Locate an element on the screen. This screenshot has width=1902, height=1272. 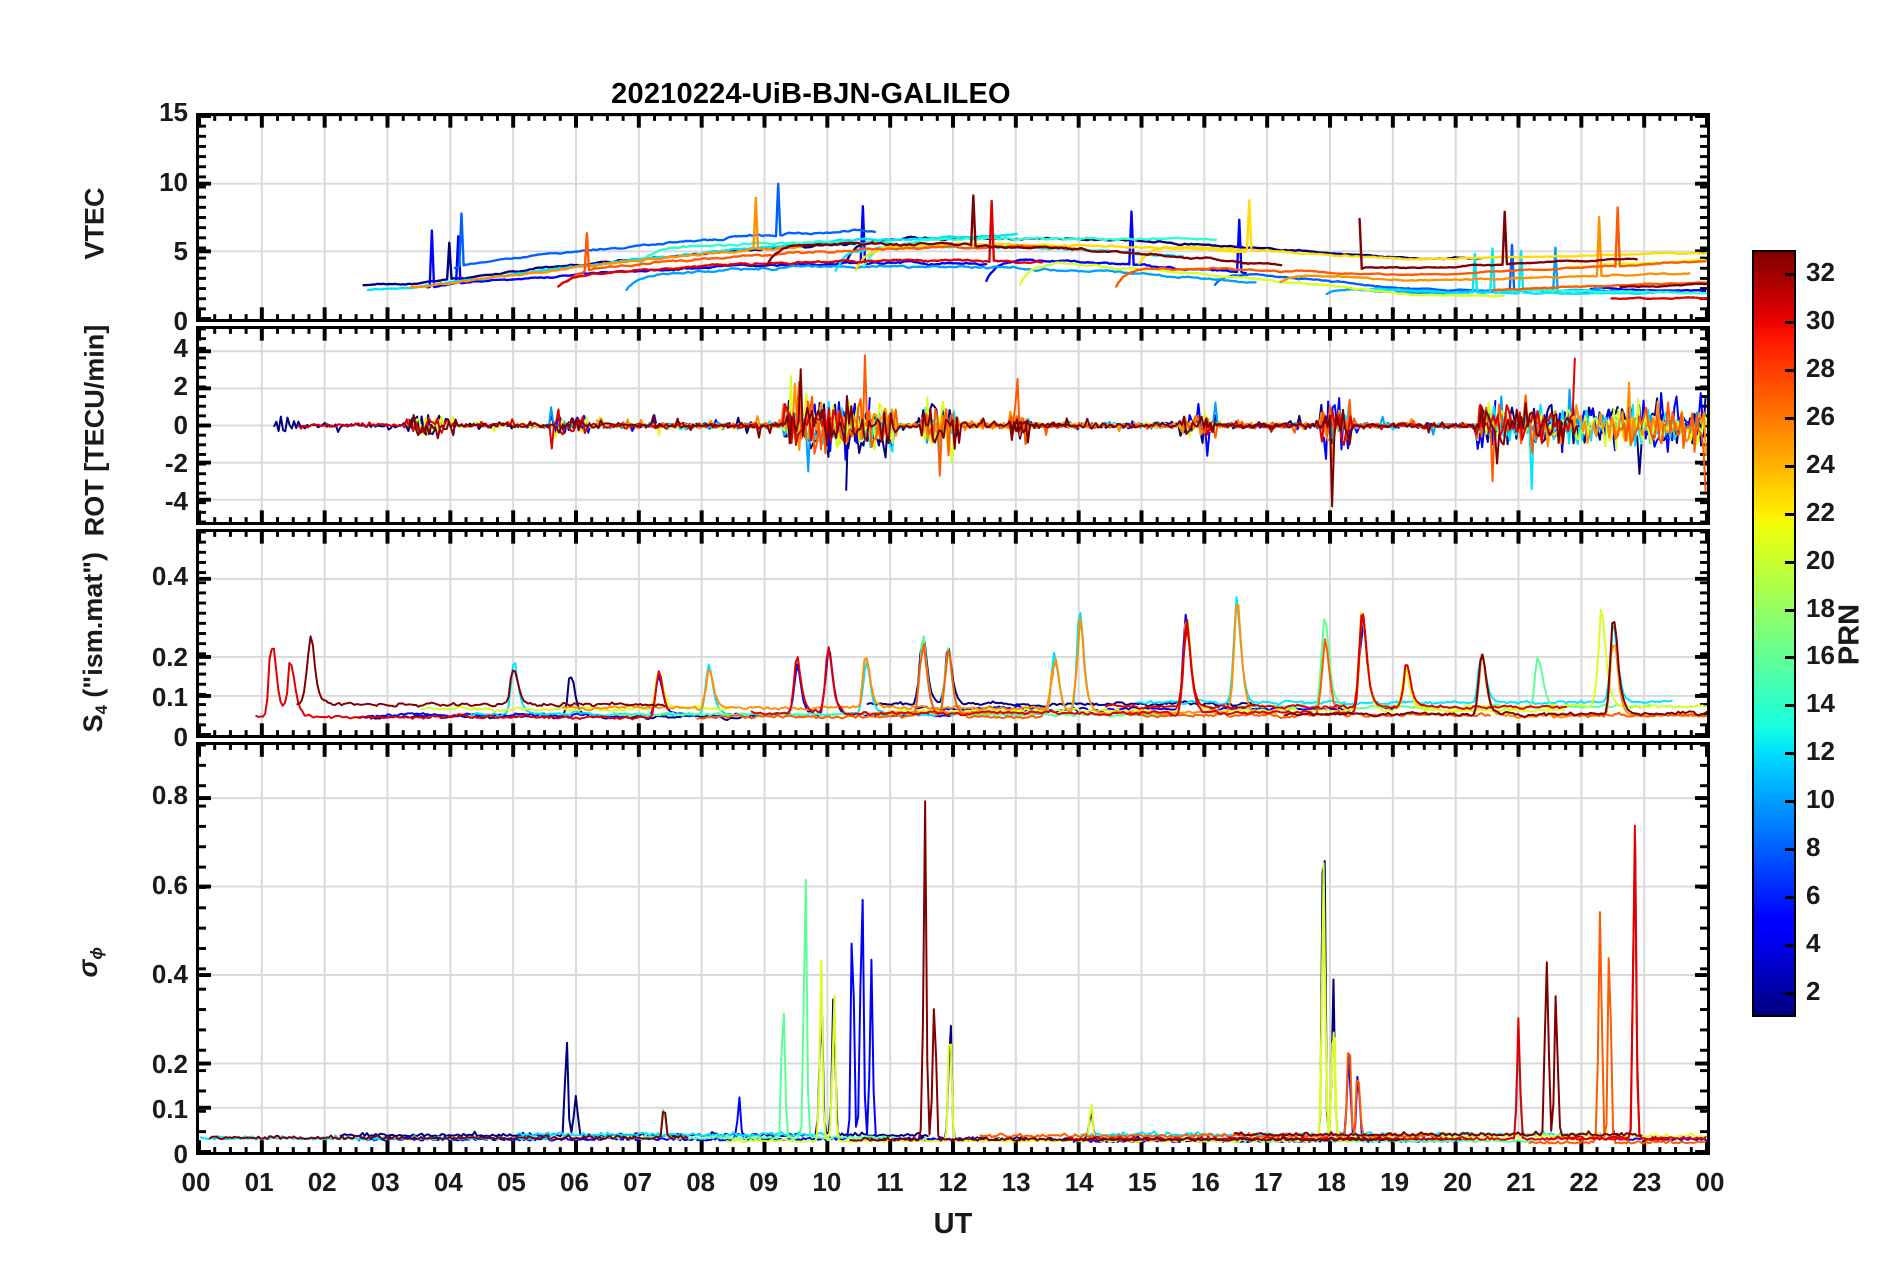
panel-s4 is located at coordinates (953, 633).